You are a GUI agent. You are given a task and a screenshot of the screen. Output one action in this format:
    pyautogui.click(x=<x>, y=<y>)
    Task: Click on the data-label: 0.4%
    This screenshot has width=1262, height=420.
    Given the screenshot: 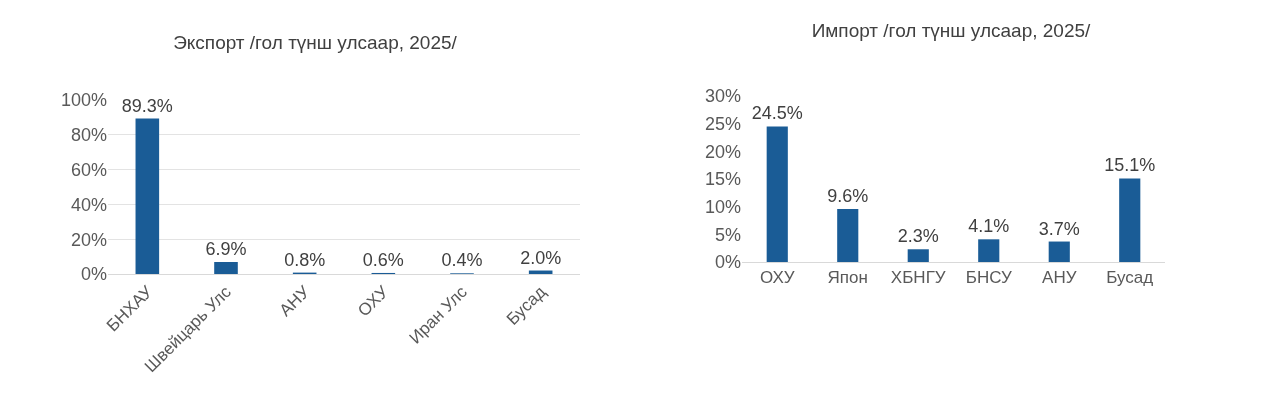 What is the action you would take?
    pyautogui.click(x=462, y=260)
    